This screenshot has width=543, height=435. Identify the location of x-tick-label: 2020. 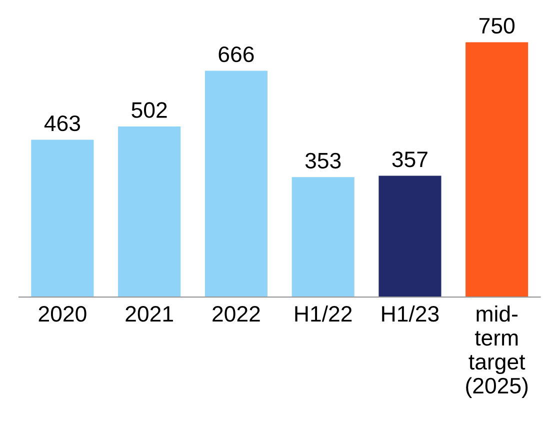
(62, 314).